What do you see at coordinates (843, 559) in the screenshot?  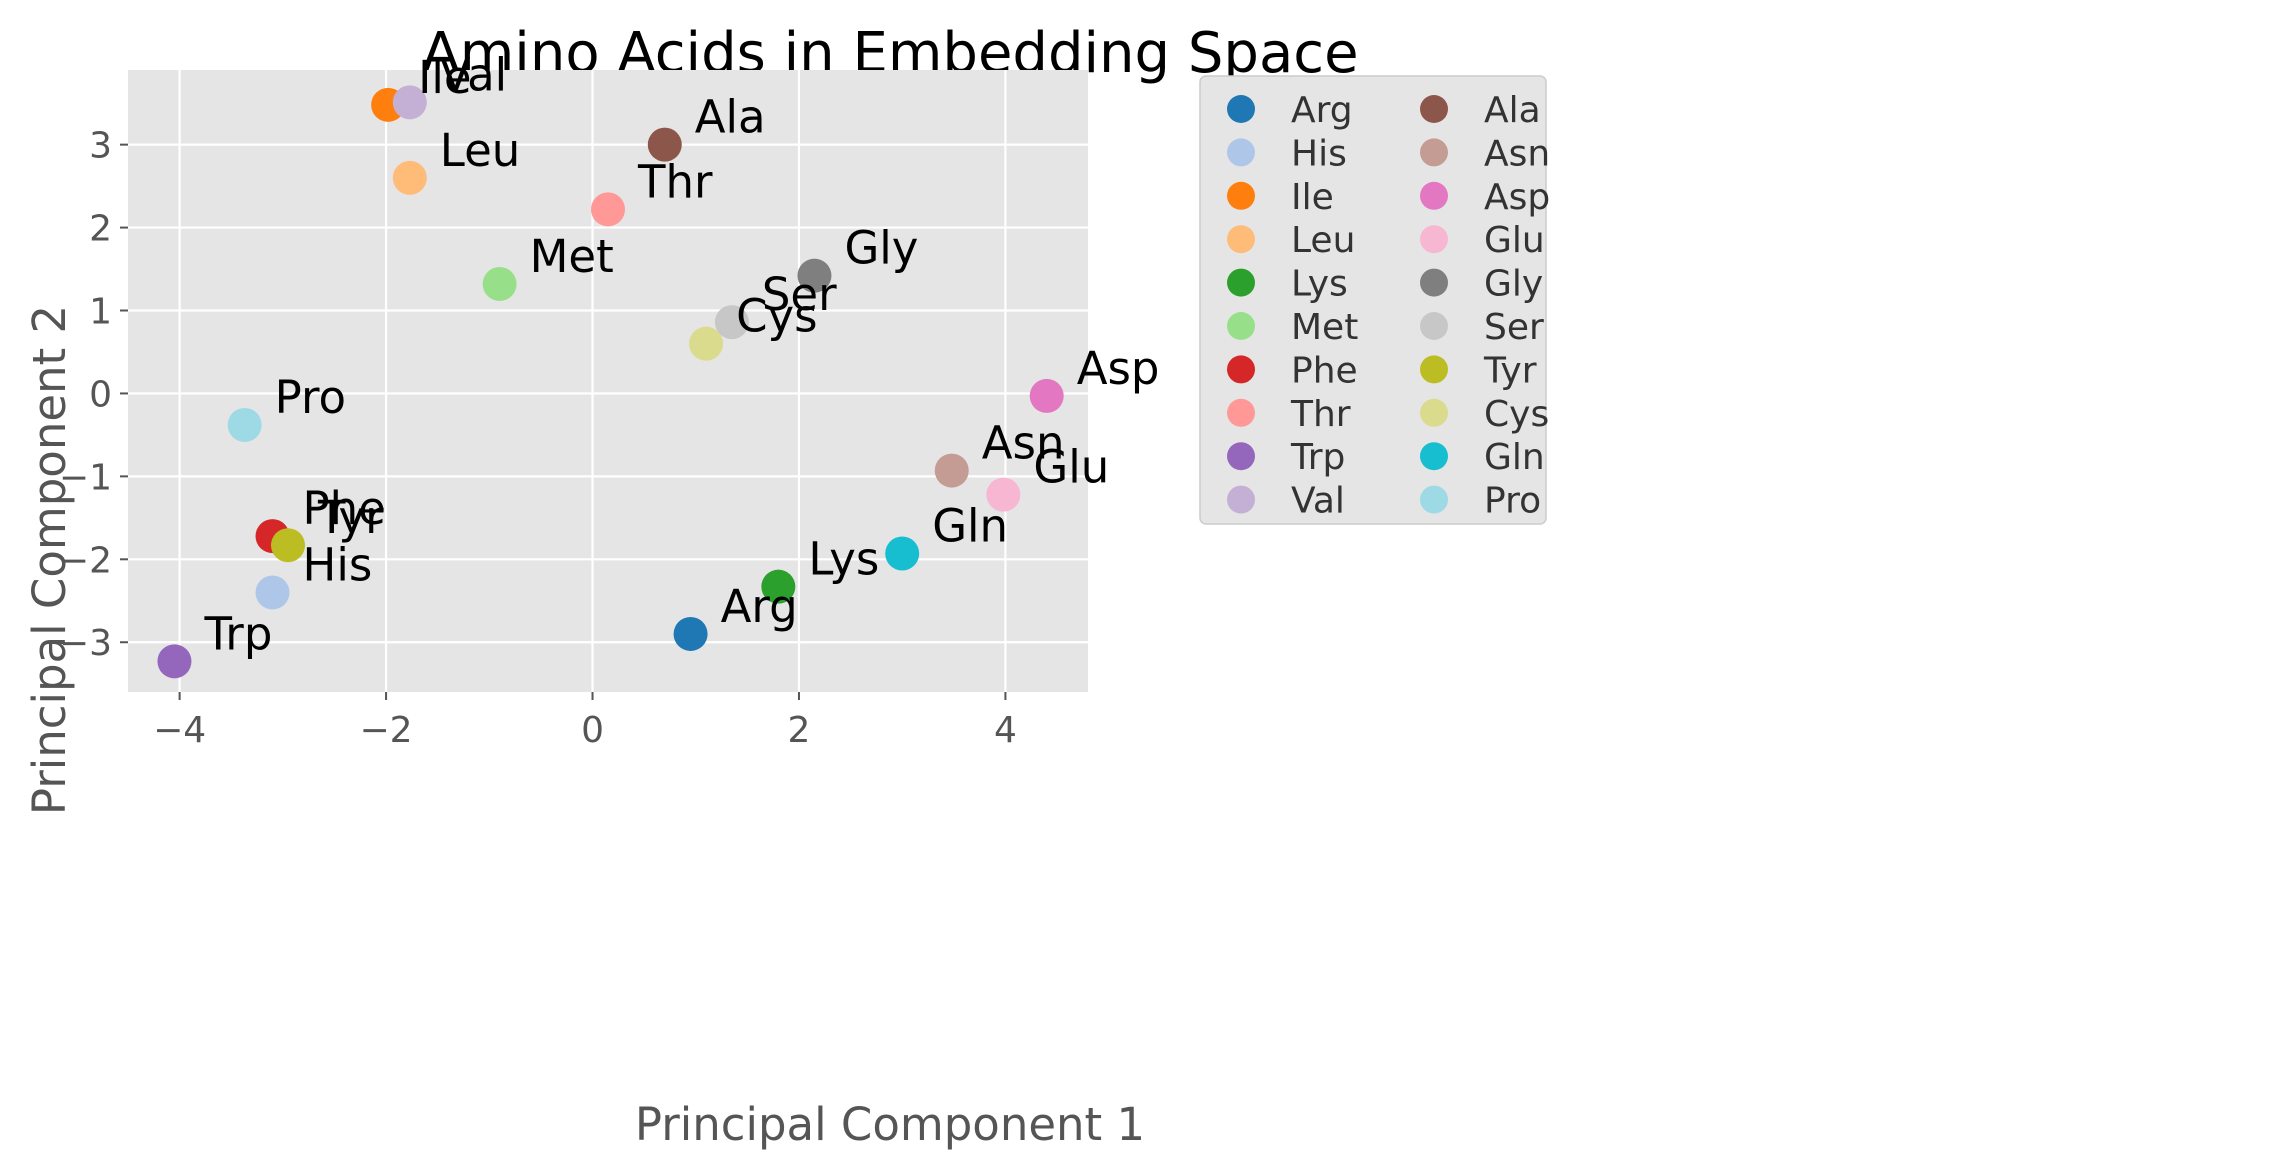 I see `point-label-lys: Lys` at bounding box center [843, 559].